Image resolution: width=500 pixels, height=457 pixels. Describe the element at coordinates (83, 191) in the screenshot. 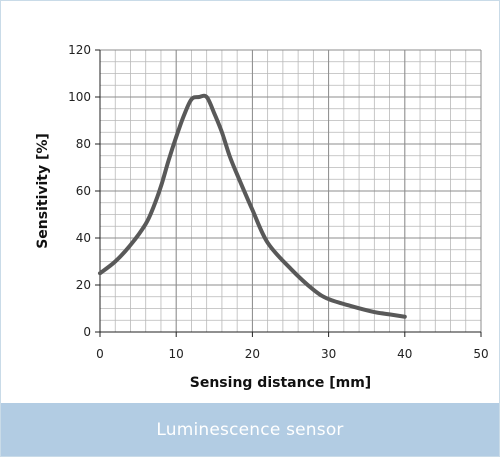

I see `y-tick-label: 60` at that location.